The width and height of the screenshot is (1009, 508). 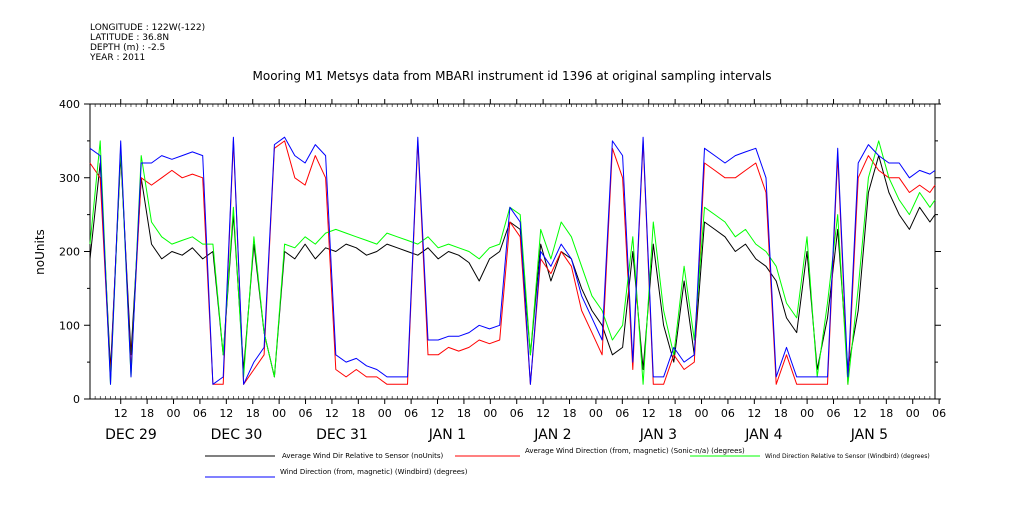 I want to click on meta-line-latitude: LATITUDE : 36.8N, so click(x=129, y=38).